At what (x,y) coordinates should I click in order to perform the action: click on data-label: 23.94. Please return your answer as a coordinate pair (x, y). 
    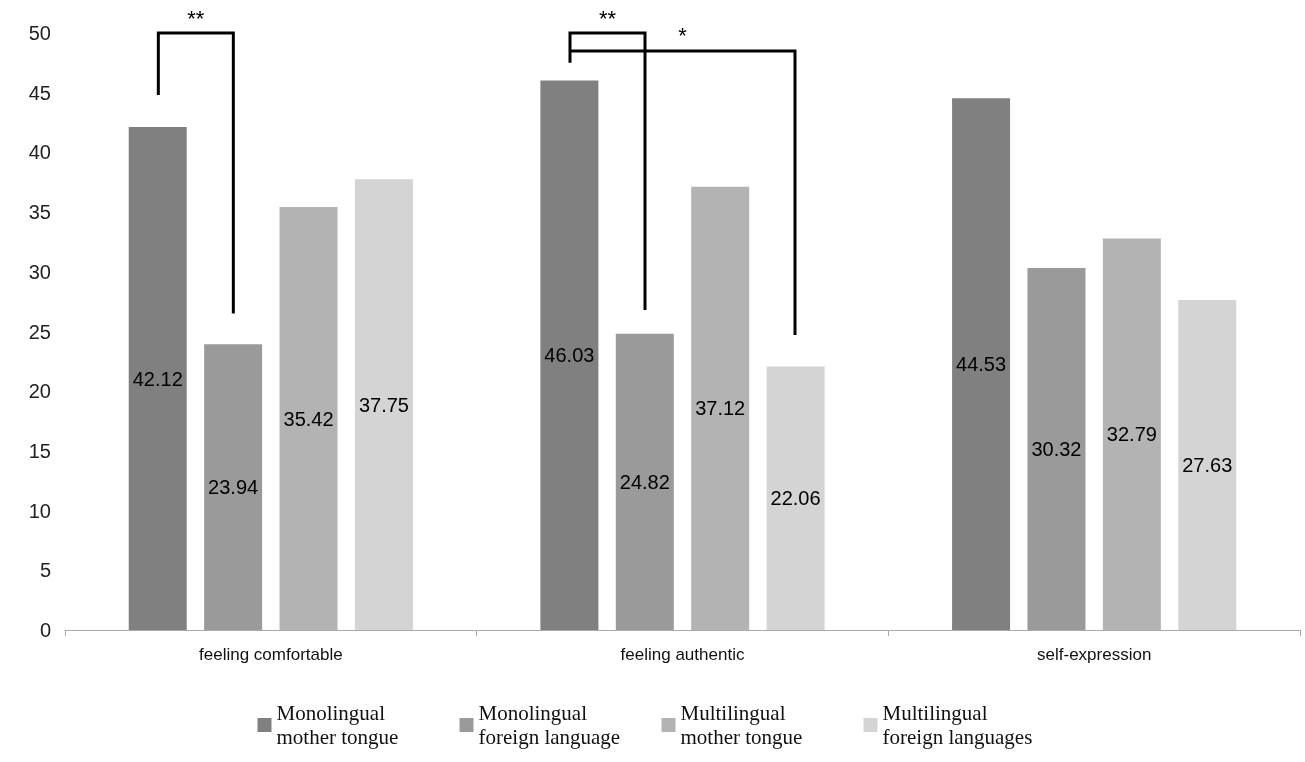
    Looking at the image, I should click on (233, 487).